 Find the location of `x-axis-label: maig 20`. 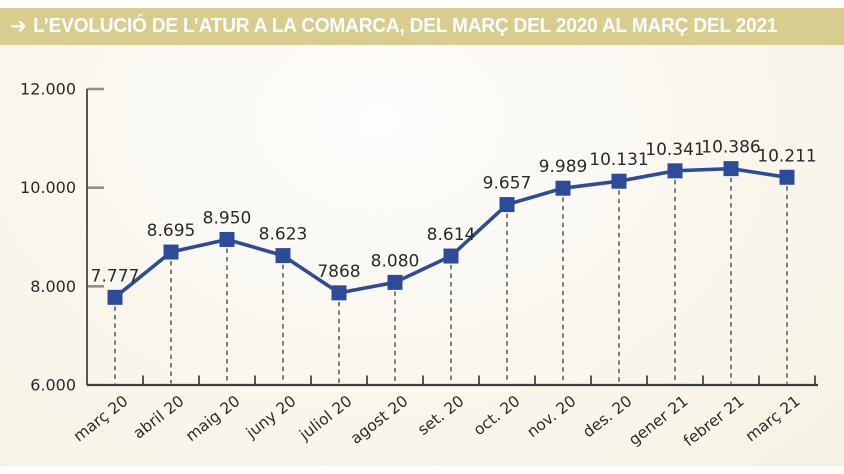

x-axis-label: maig 20 is located at coordinates (212, 418).